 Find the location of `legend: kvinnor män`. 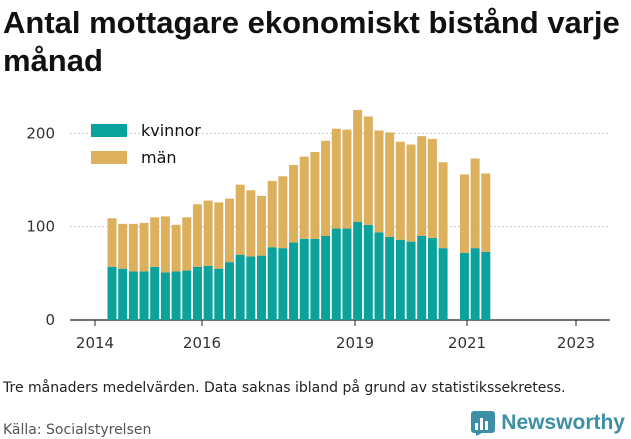

legend: kvinnor män is located at coordinates (146, 144).